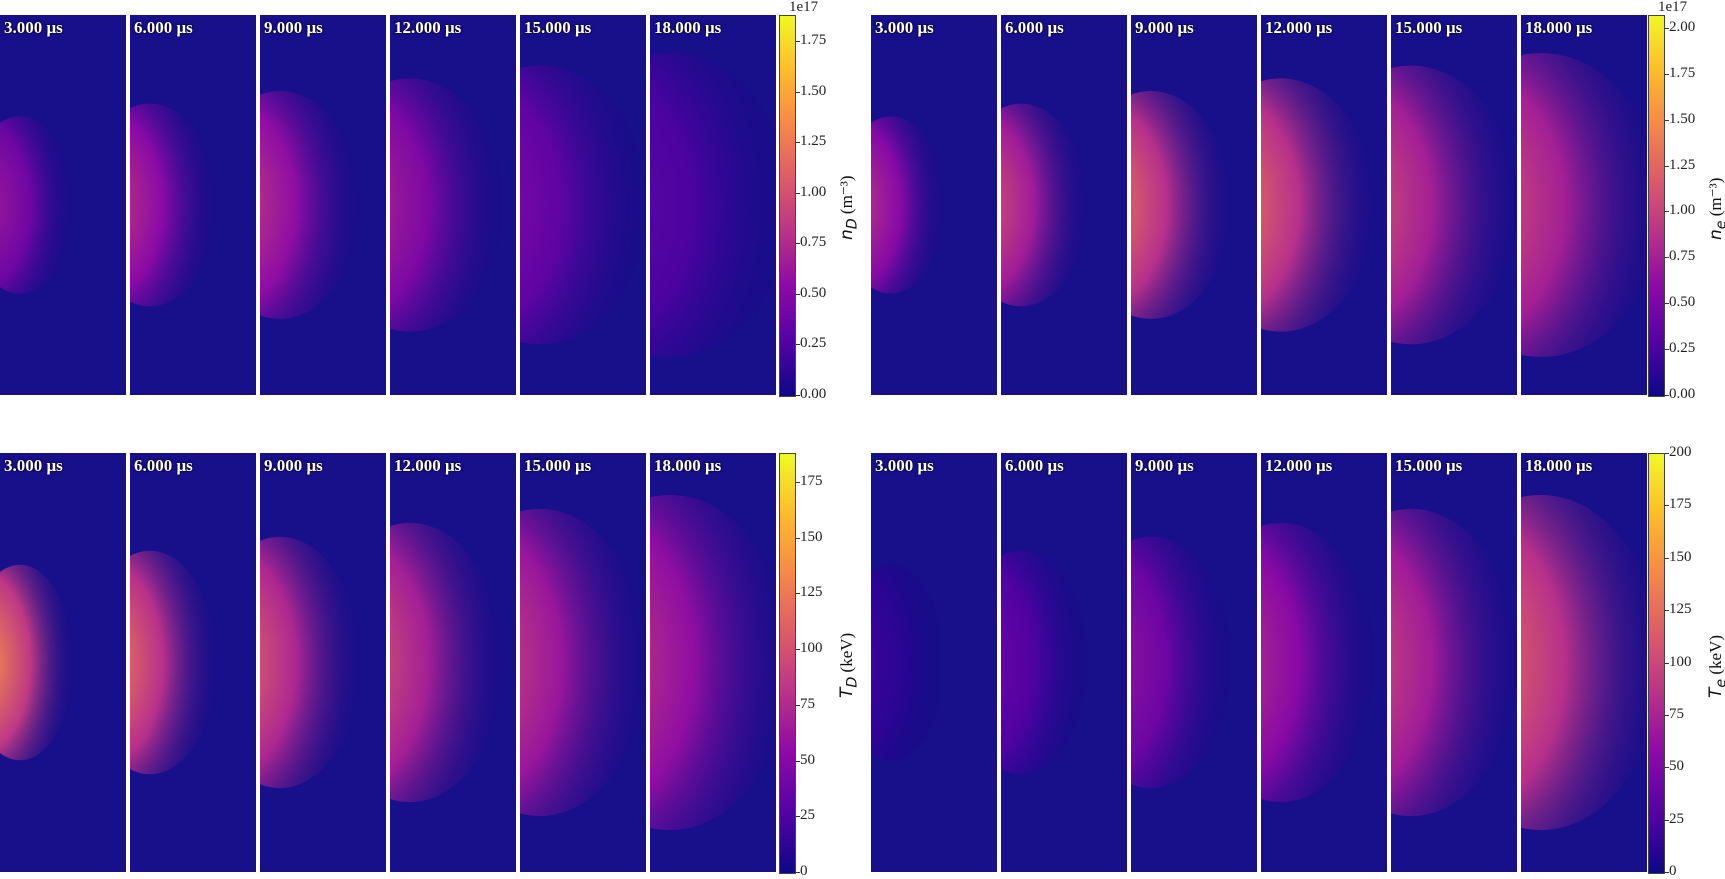  What do you see at coordinates (1676, 713) in the screenshot?
I see `colorbar-tick-label: 75` at bounding box center [1676, 713].